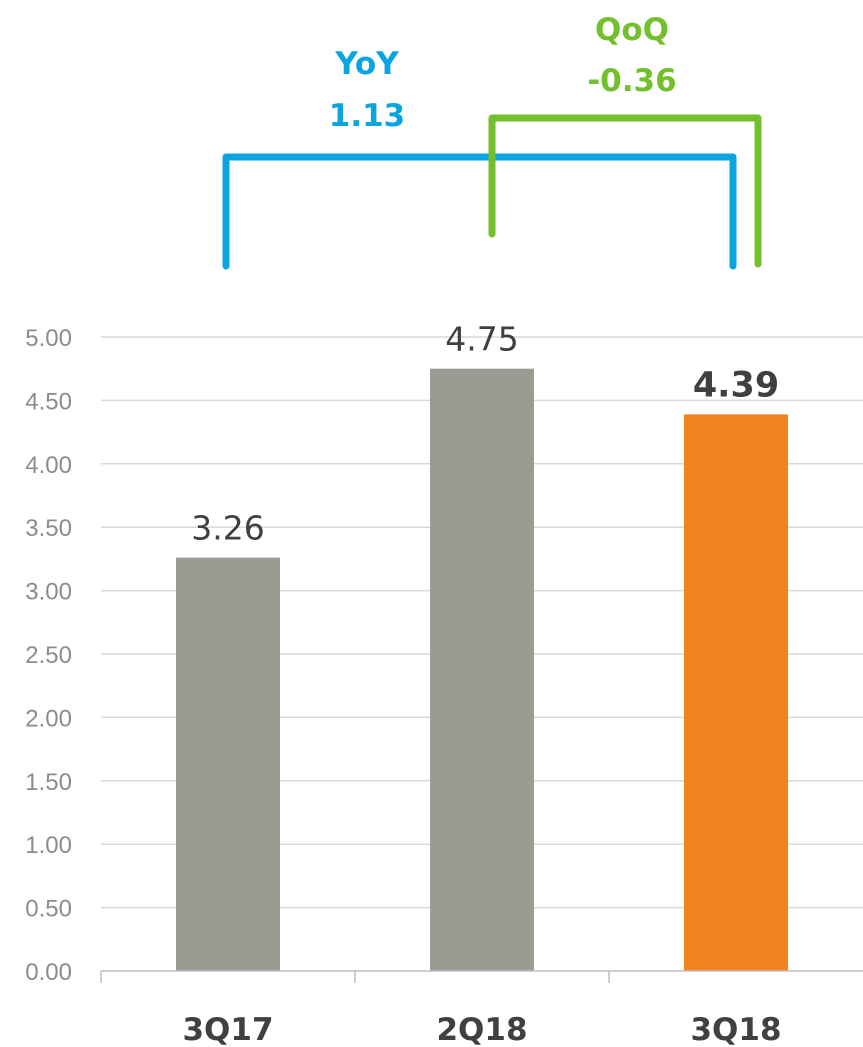 The image size is (863, 1047). Describe the element at coordinates (632, 30) in the screenshot. I see `qoq-label: QoQ` at that location.